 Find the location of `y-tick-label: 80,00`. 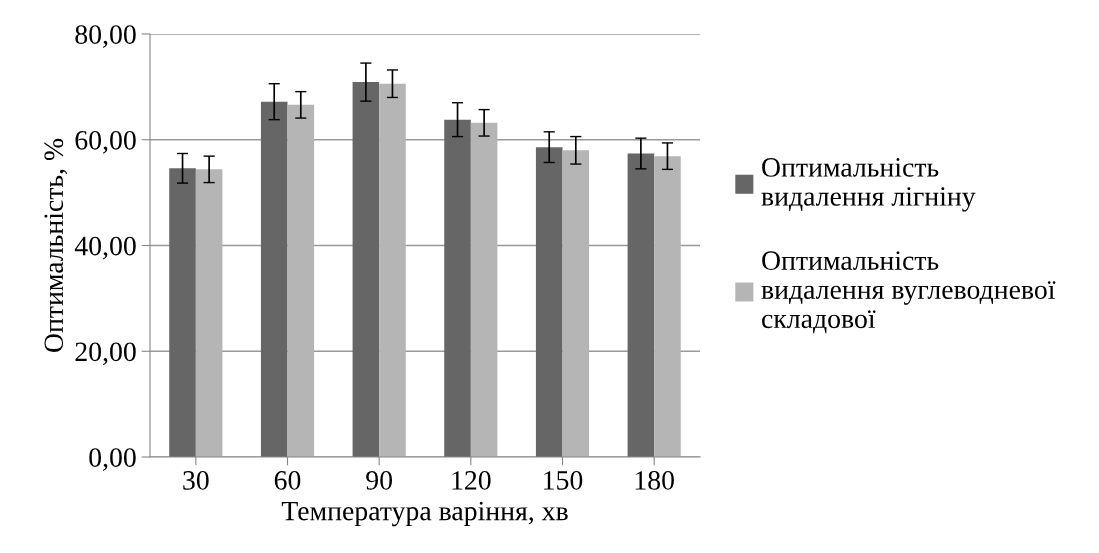

y-tick-label: 80,00 is located at coordinates (105, 36).